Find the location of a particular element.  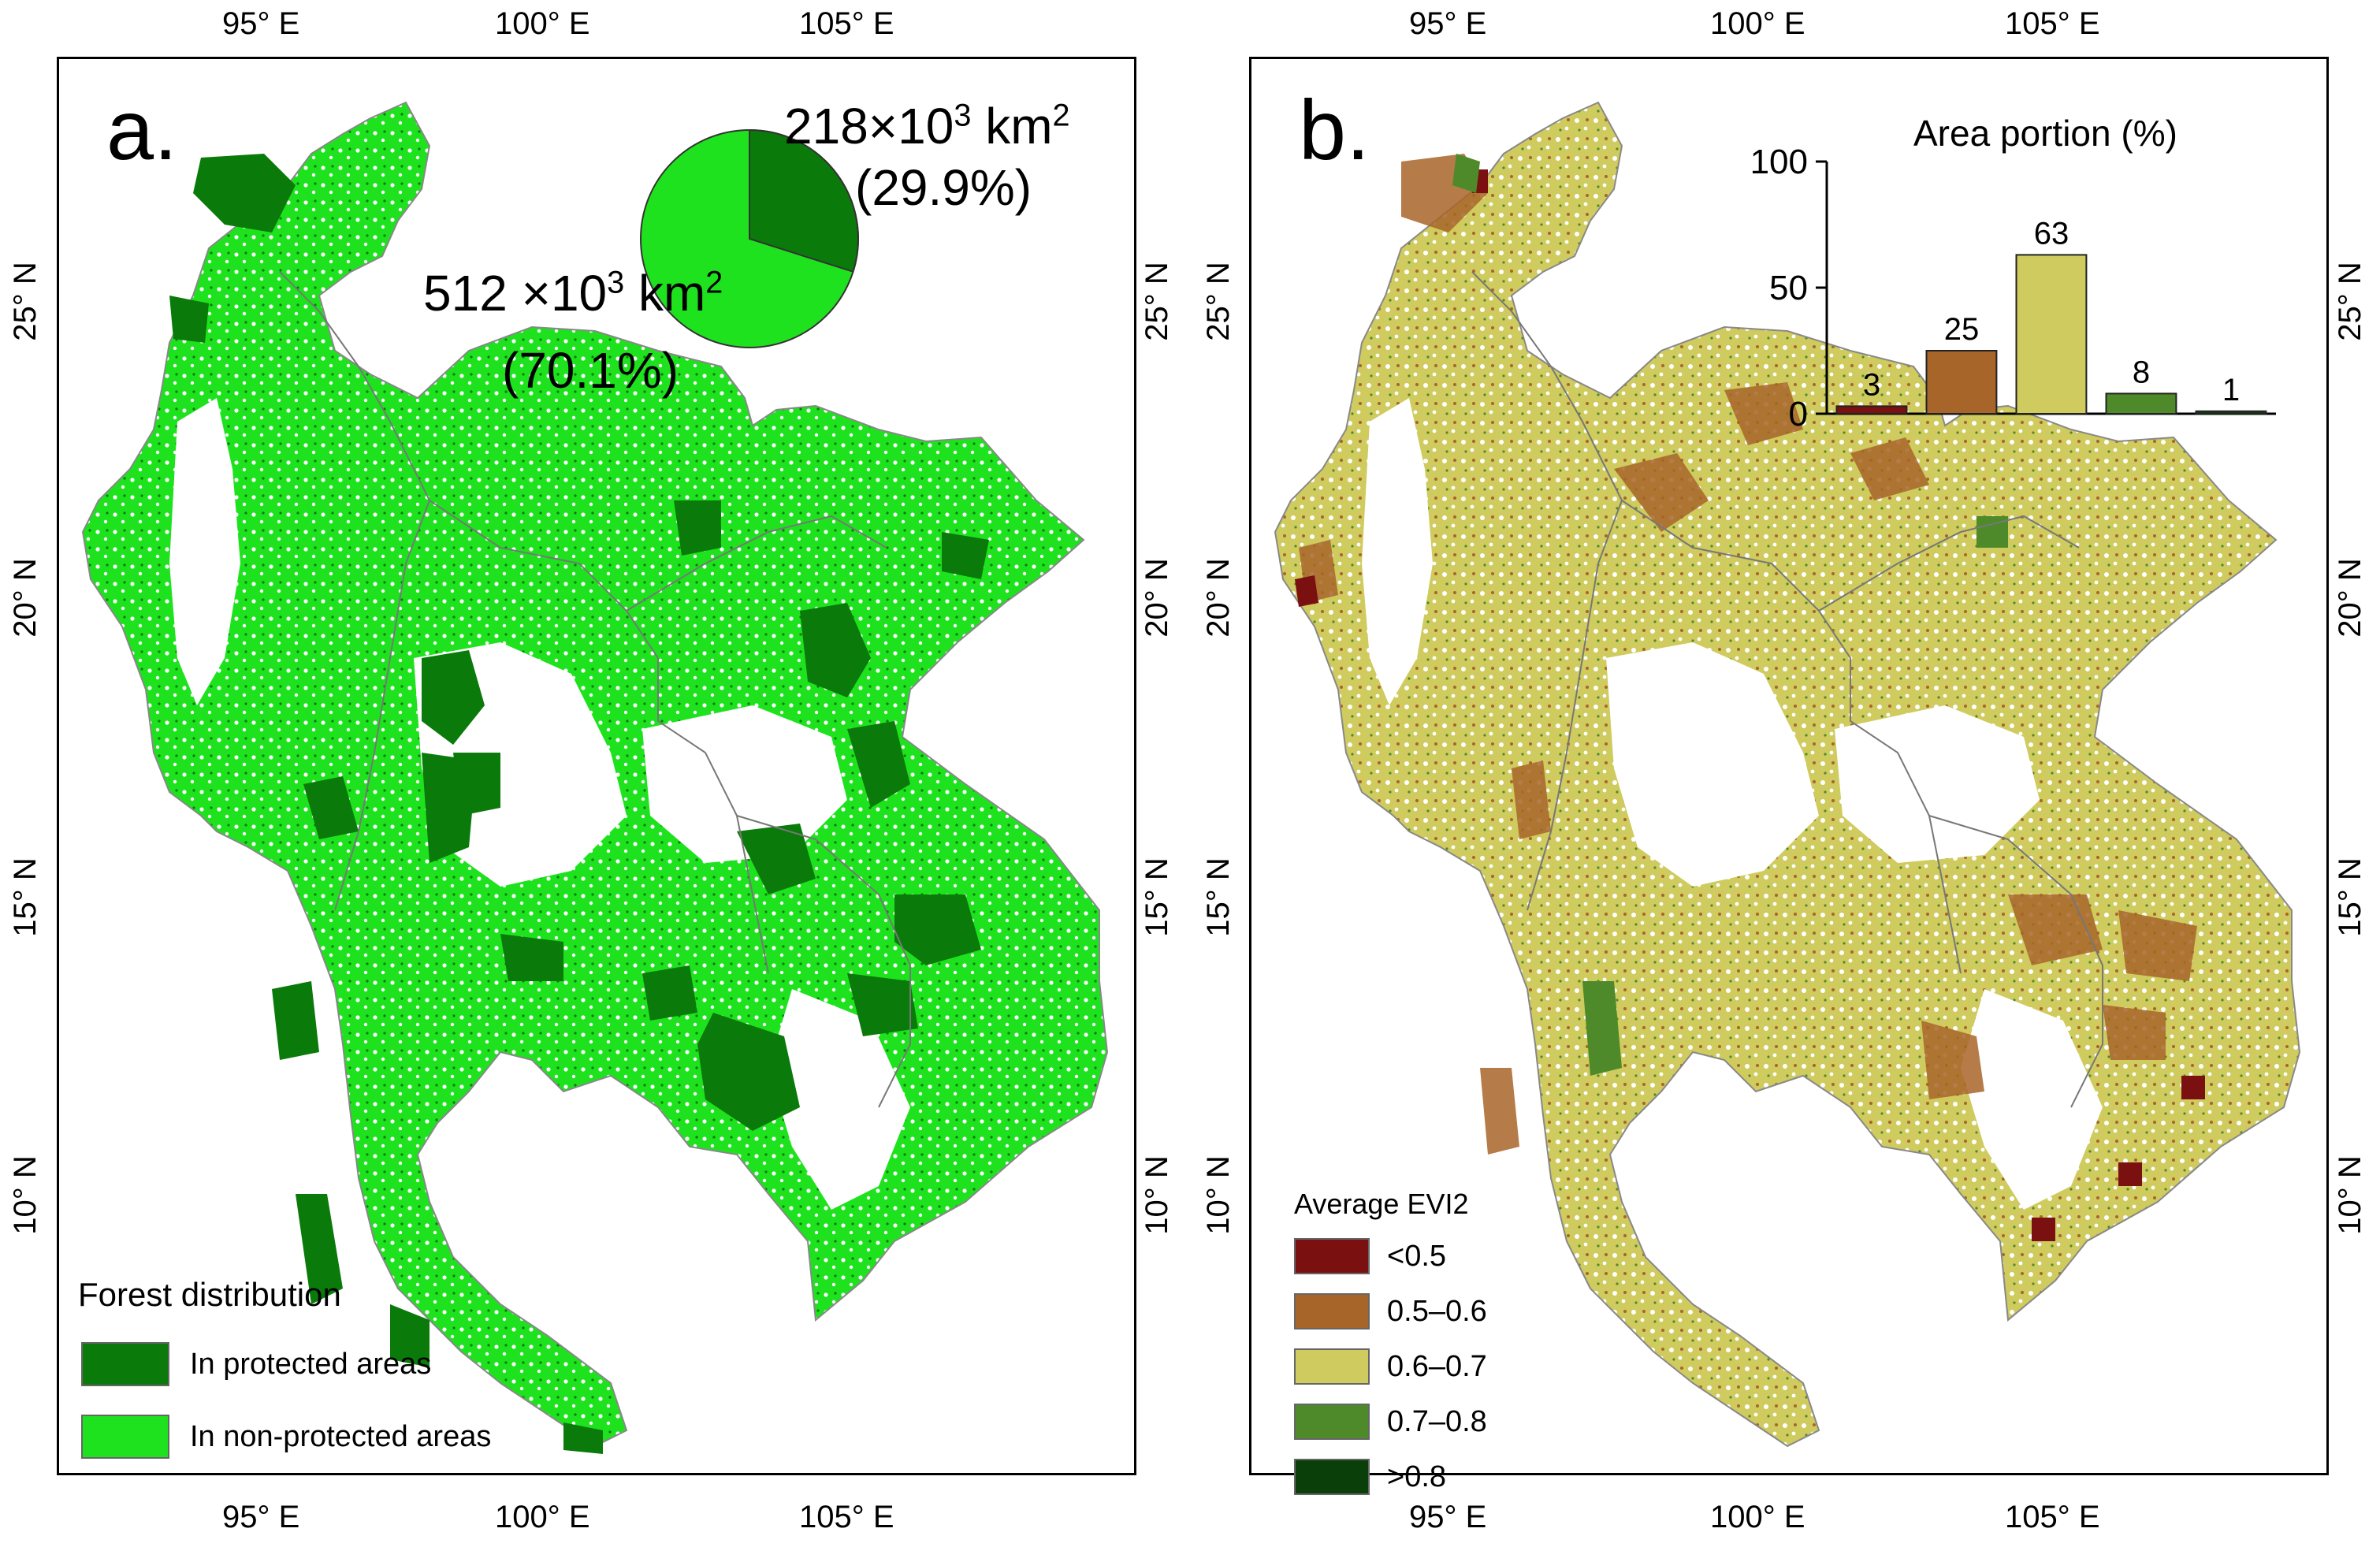

legend-swatch-nonprotected is located at coordinates (125, 1437).